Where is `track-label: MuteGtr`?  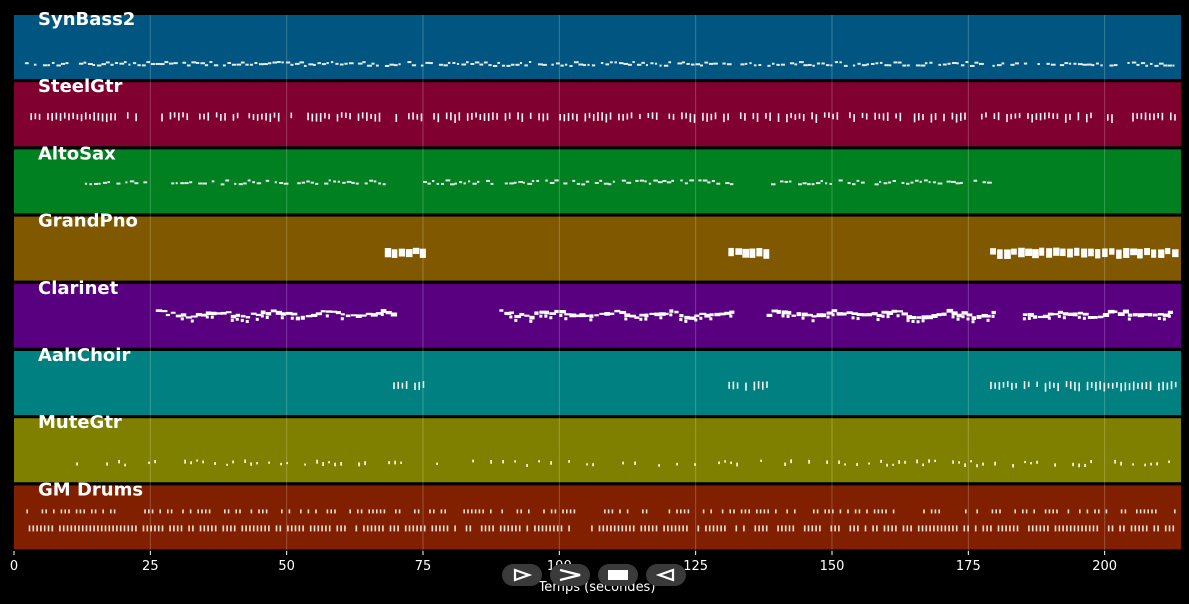
track-label: MuteGtr is located at coordinates (80, 422).